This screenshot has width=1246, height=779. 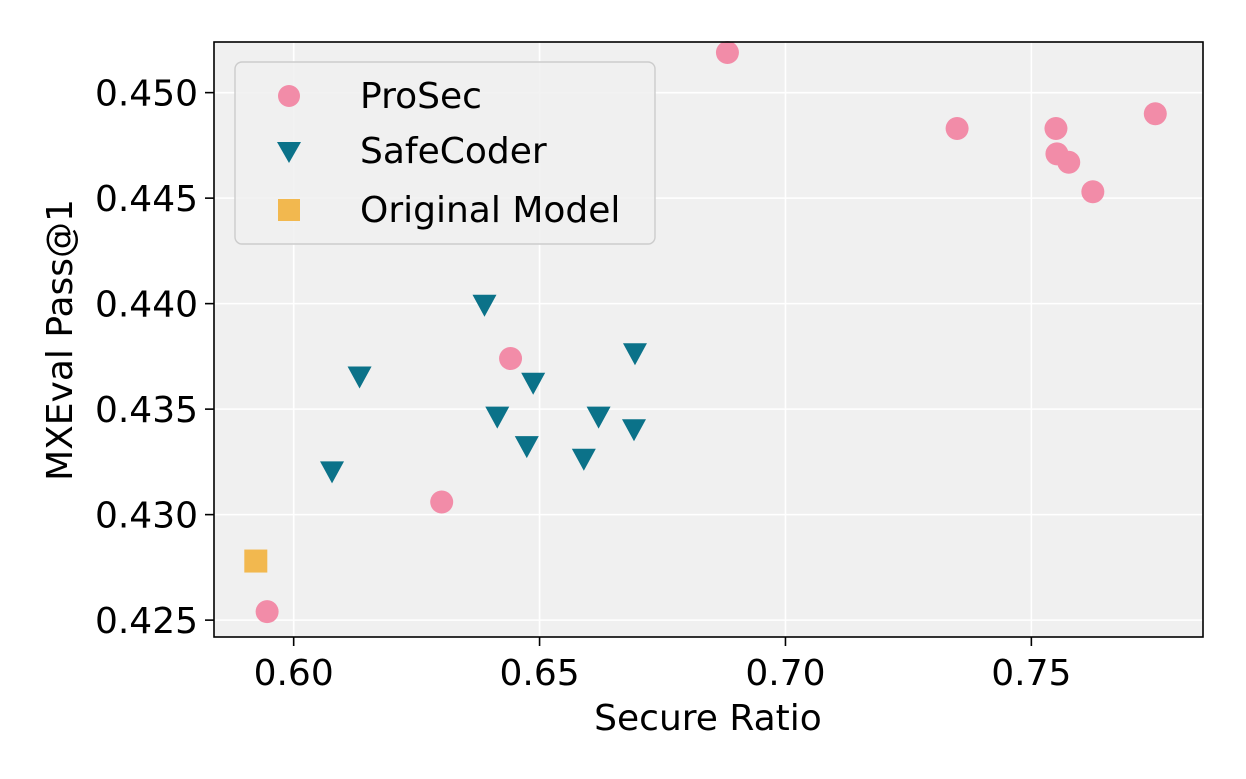 I want to click on x-tick-label: 0.70, so click(x=785, y=673).